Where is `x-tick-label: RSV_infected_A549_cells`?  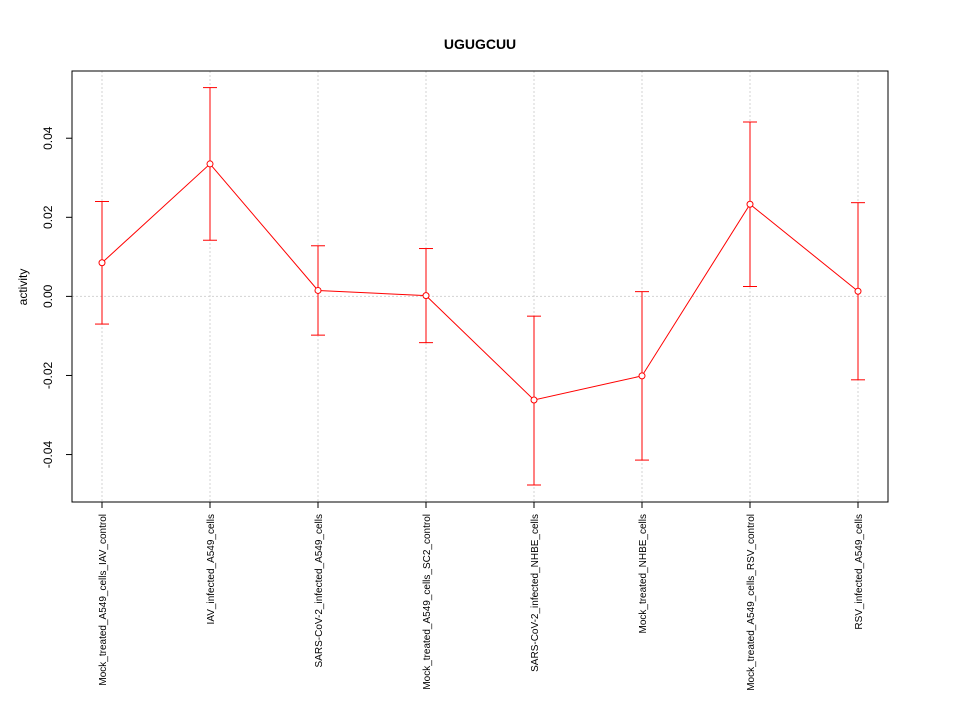
x-tick-label: RSV_infected_A549_cells is located at coordinates (859, 572).